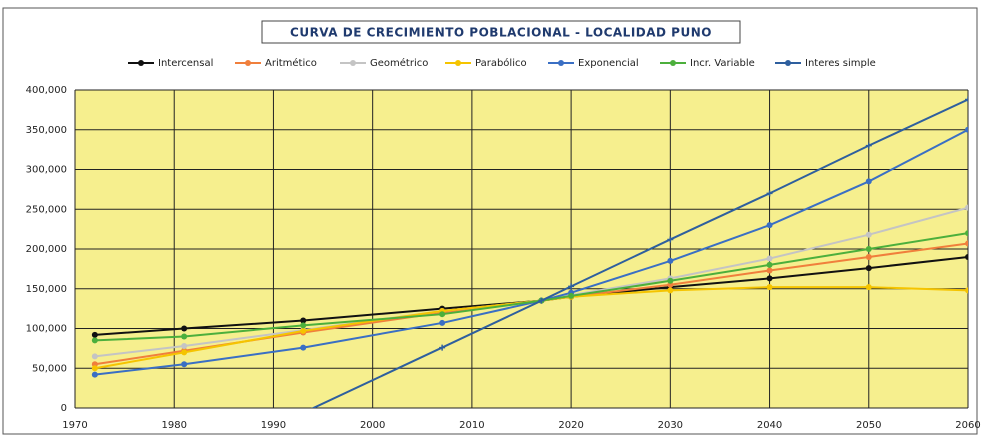 This screenshot has height=437, width=981. What do you see at coordinates (49, 368) in the screenshot?
I see `y-tick-label: 50,000` at bounding box center [49, 368].